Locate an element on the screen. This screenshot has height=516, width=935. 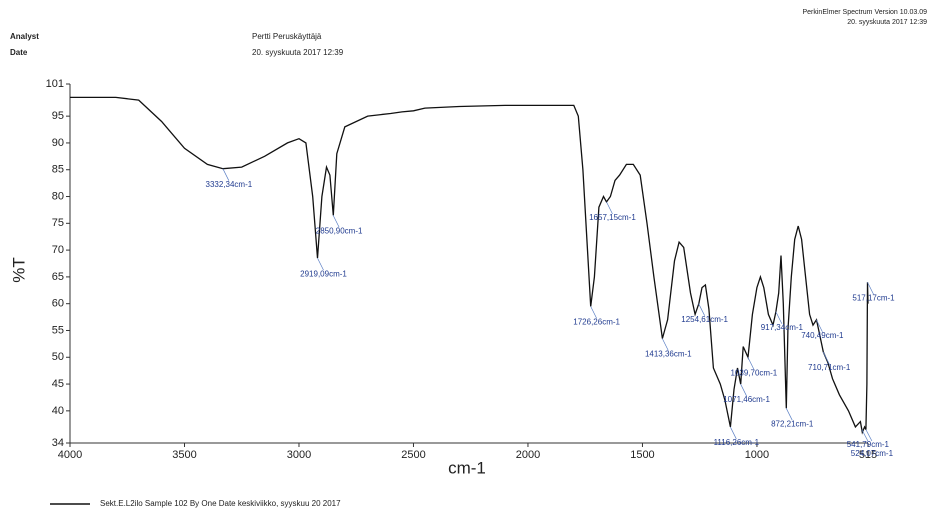
y-tick-label: 55 is located at coordinates (58, 330).